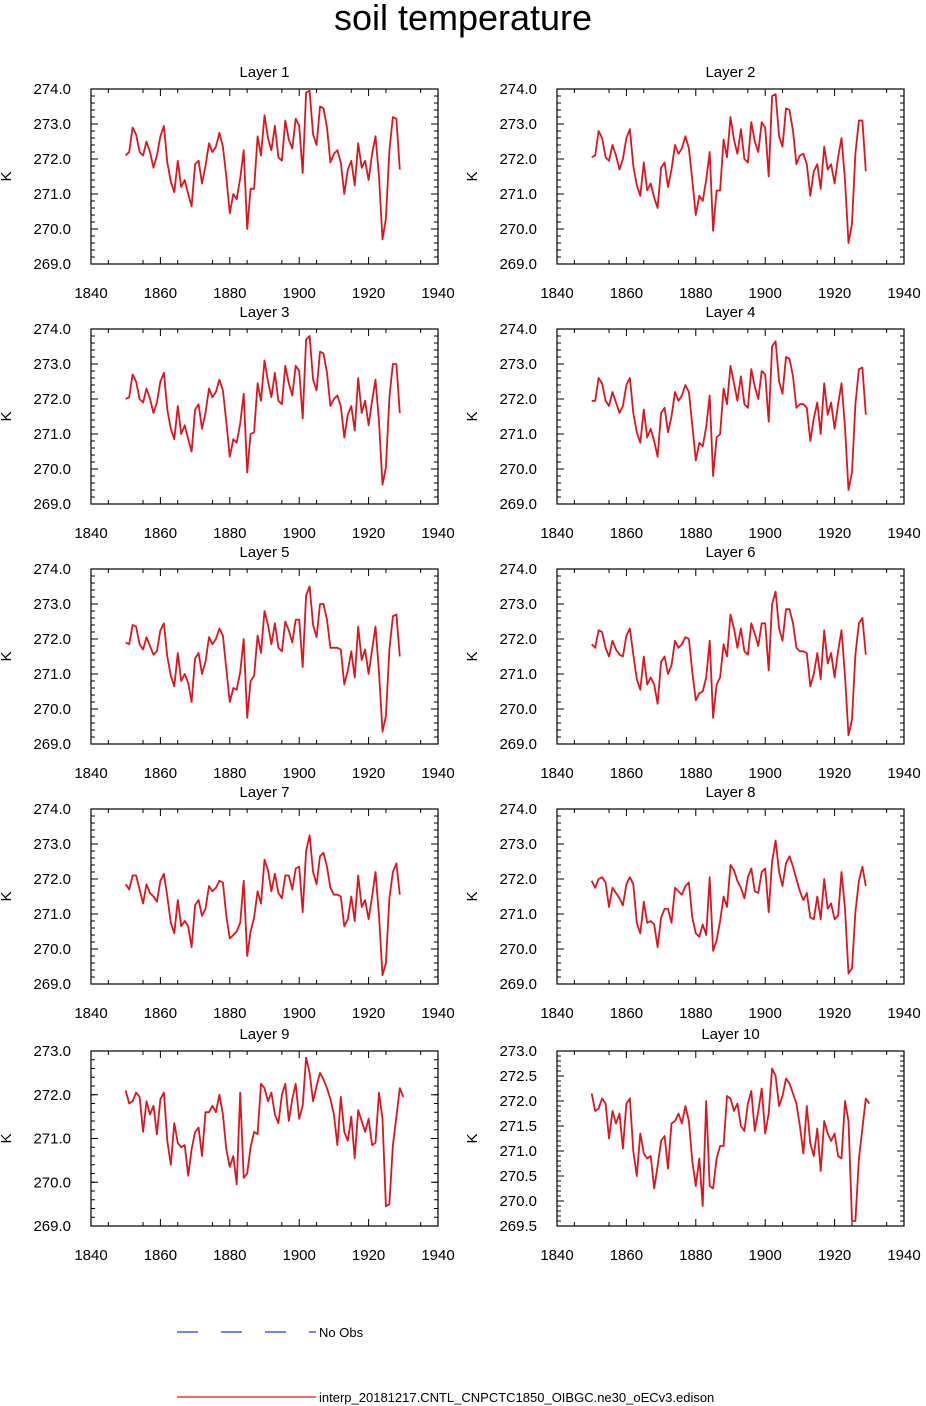 The image size is (926, 1406). Describe the element at coordinates (264, 792) in the screenshot. I see `panel-title-layer-7: Layer 7` at that location.